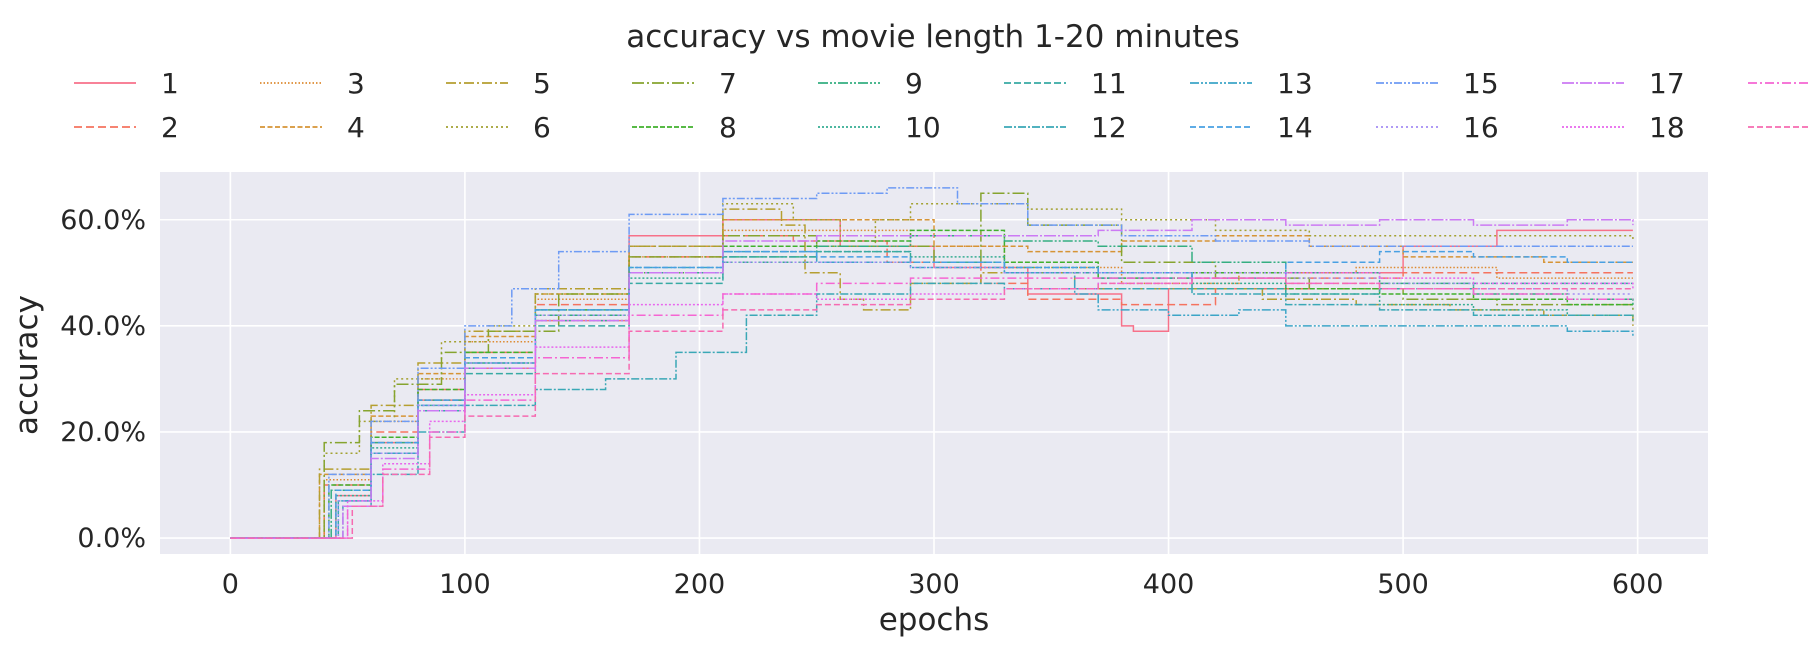 This screenshot has height=647, width=1814. Describe the element at coordinates (728, 127) in the screenshot. I see `legend-label-8: 8` at that location.